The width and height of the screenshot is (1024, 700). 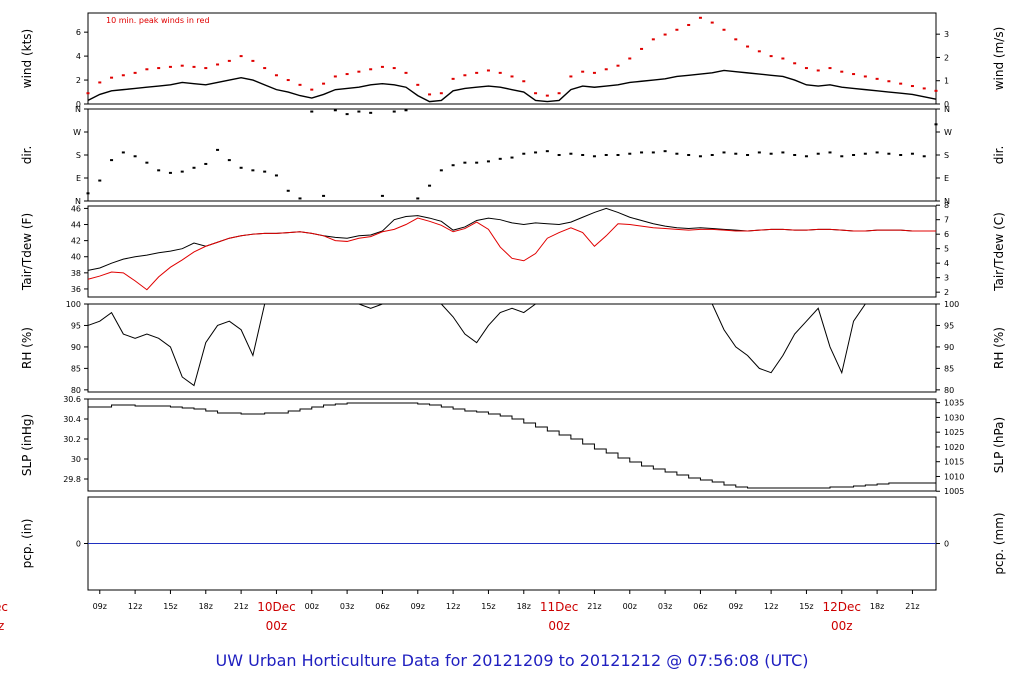 I want to click on y-tick-label-right: 7, so click(x=946, y=220).